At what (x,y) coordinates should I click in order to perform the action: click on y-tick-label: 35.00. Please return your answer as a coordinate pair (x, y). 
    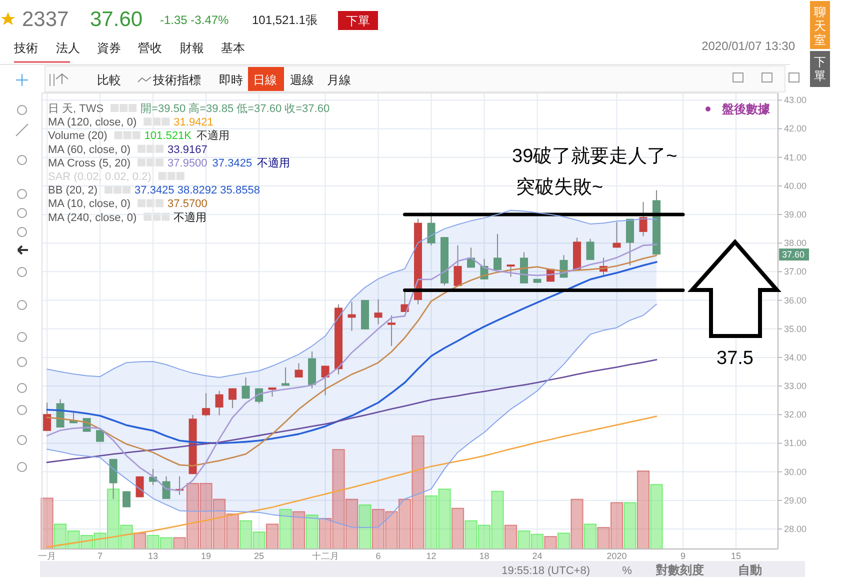
    Looking at the image, I should click on (795, 329).